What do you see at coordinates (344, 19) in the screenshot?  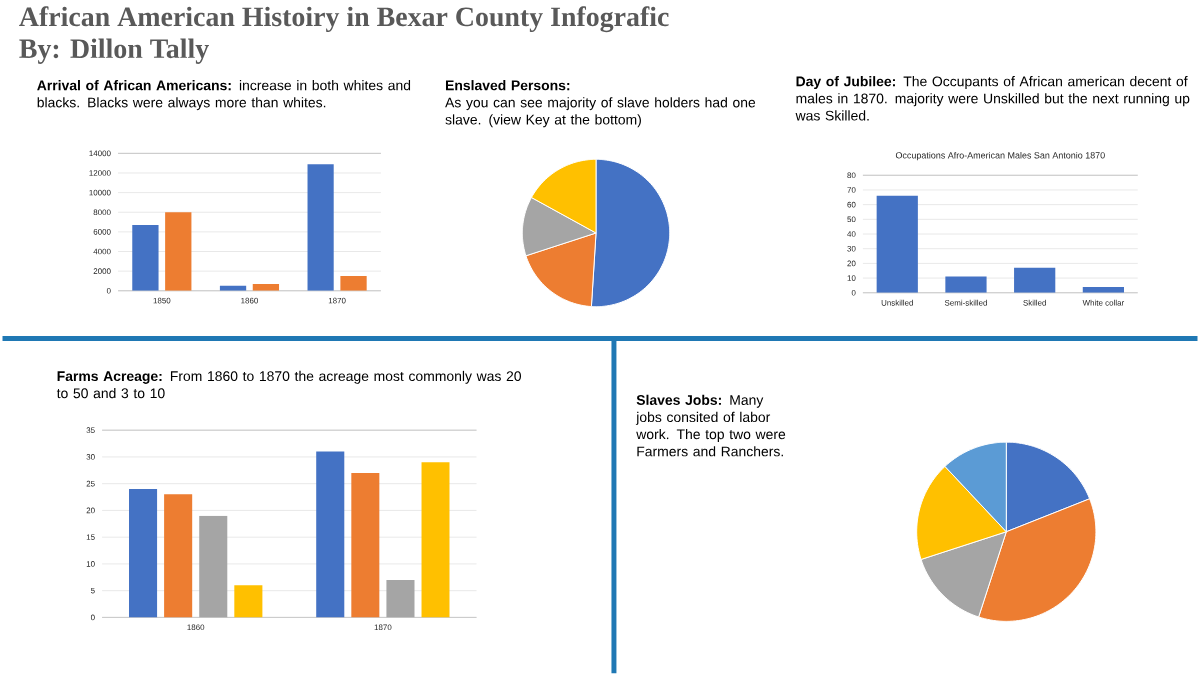 I see `chart-title: African American Histoiry in Bexar County Infografic` at bounding box center [344, 19].